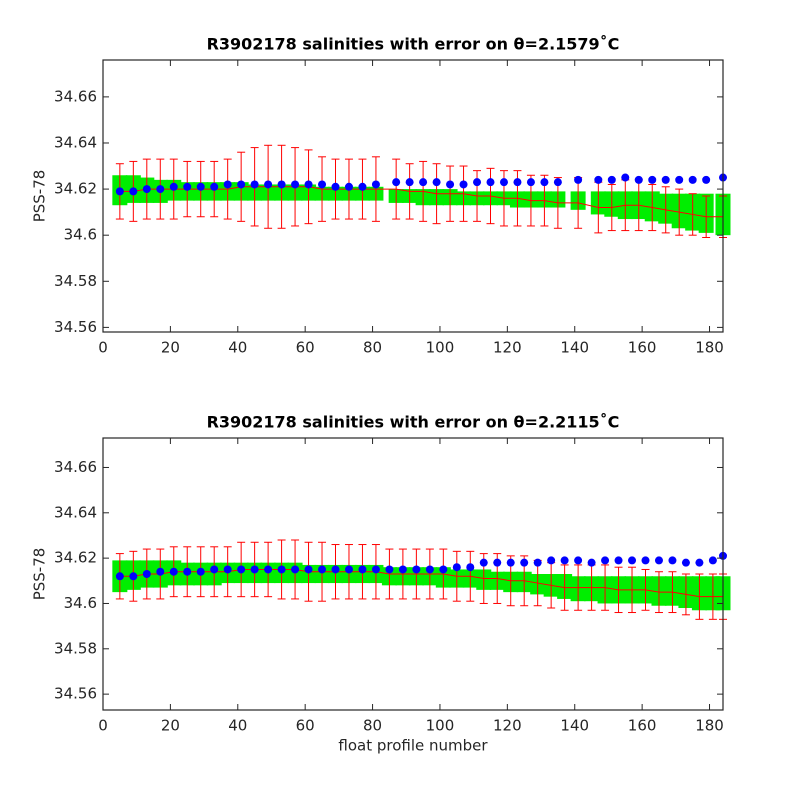  Describe the element at coordinates (421, 583) in the screenshot. I see `mapped-line` at that location.